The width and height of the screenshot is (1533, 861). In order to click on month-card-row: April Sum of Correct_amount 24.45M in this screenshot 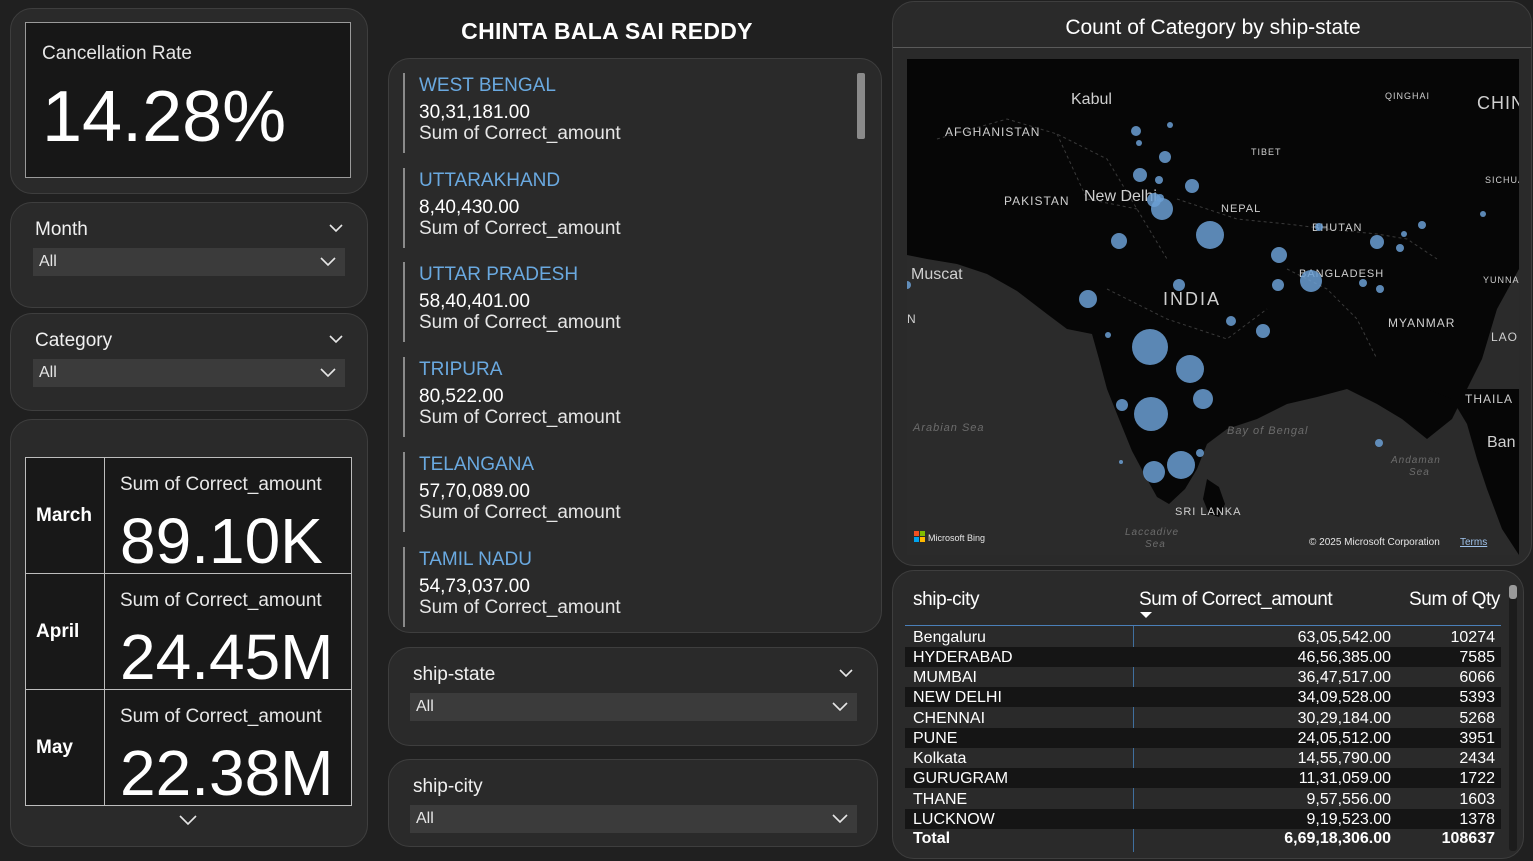, I will do `click(188, 633)`.